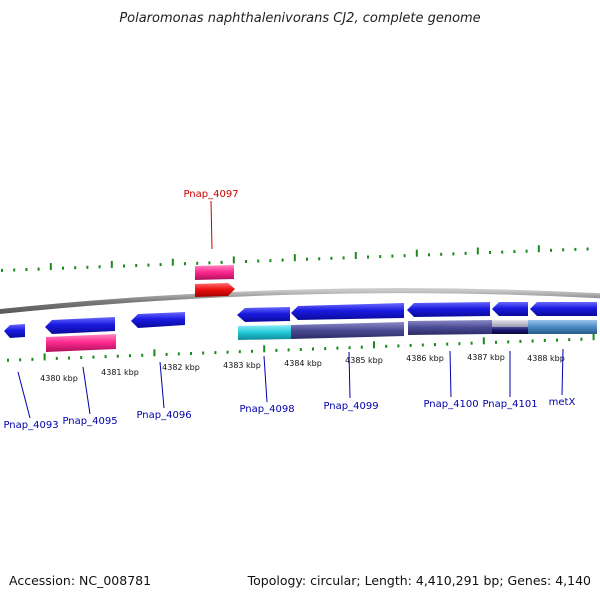  What do you see at coordinates (295, 258) in the screenshot?
I see `upper-tick-row` at bounding box center [295, 258].